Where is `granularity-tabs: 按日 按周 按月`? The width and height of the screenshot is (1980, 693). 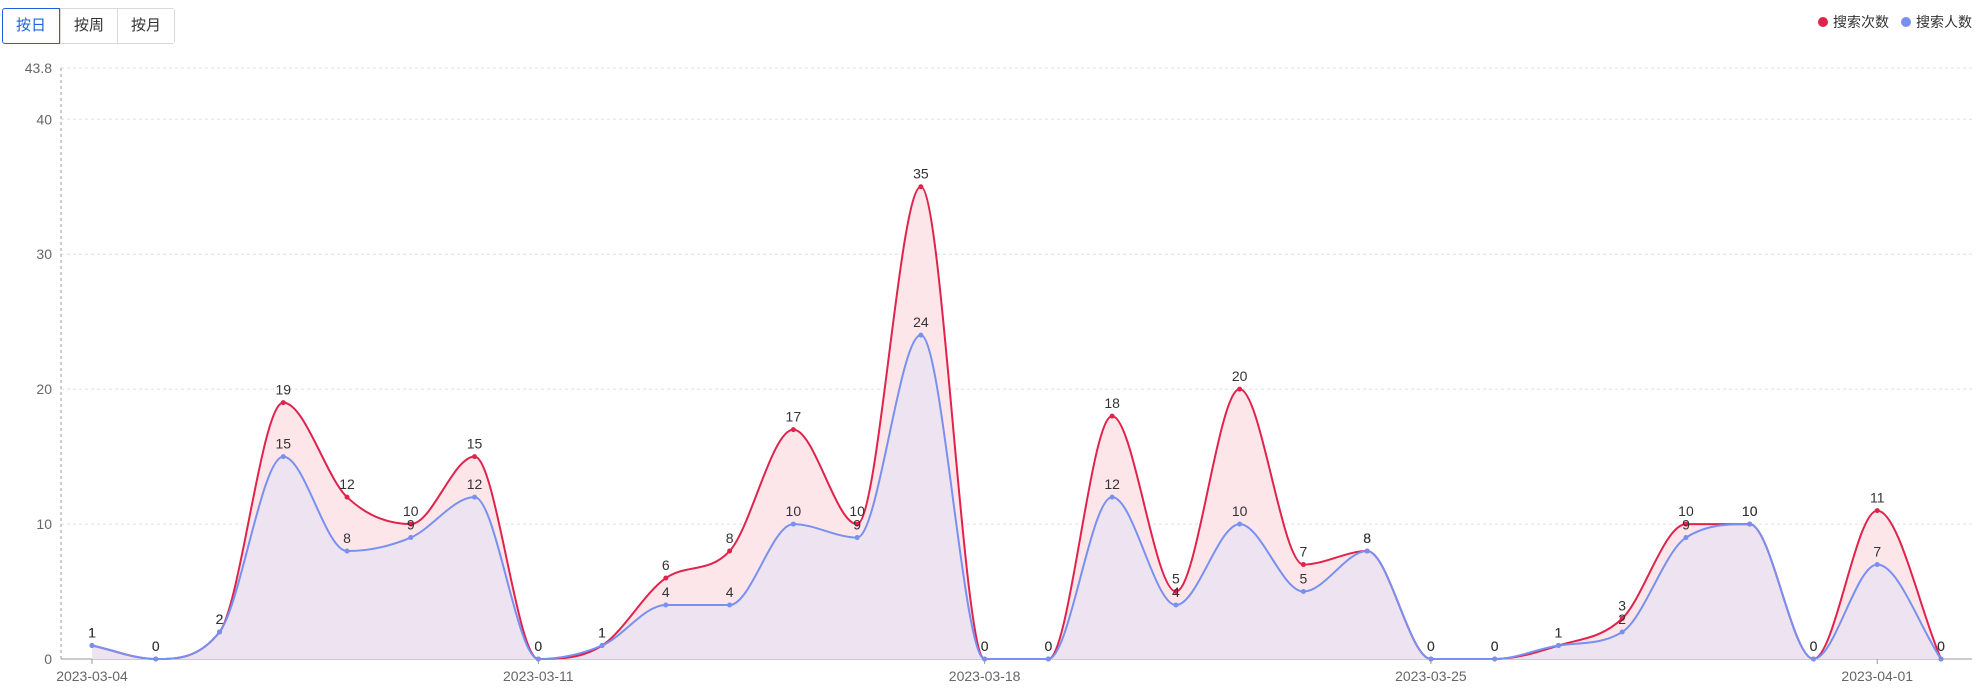
granularity-tabs: 按日 按周 按月 is located at coordinates (89, 26).